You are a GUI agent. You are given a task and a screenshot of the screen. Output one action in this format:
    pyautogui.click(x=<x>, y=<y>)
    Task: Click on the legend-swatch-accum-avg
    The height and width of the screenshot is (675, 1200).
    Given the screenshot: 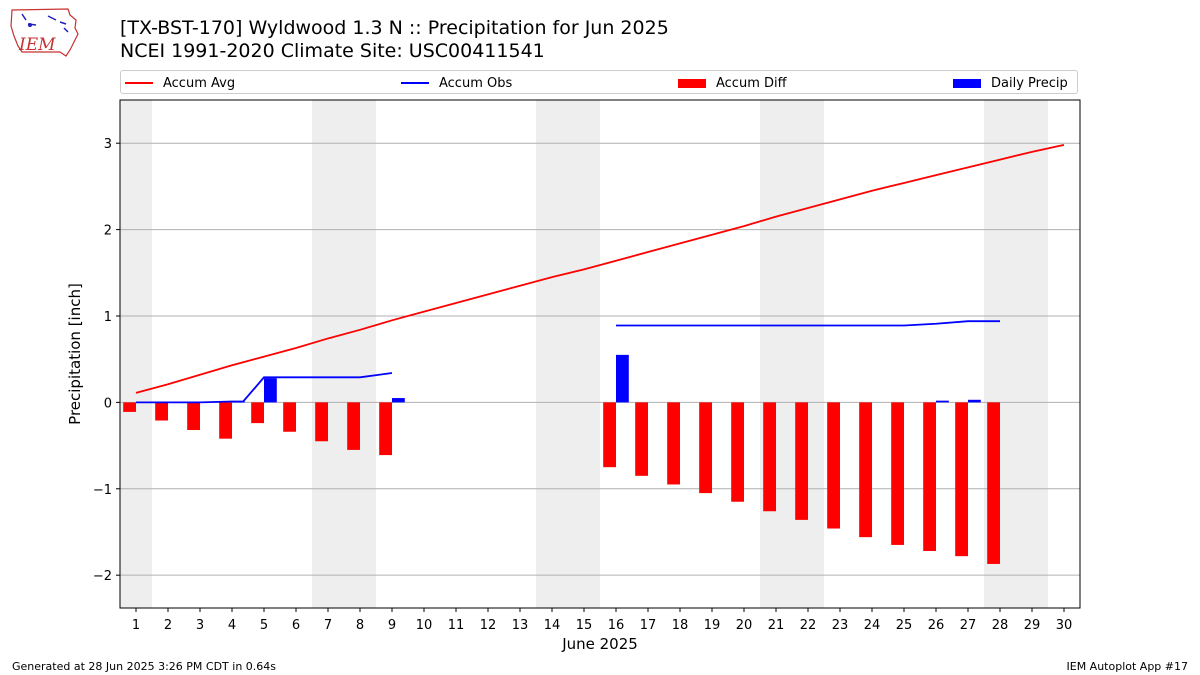 What is the action you would take?
    pyautogui.click(x=139, y=83)
    